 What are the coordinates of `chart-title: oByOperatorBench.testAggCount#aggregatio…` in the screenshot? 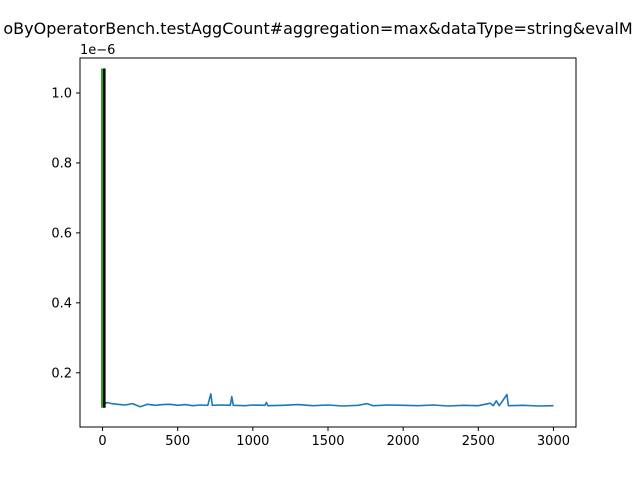 It's located at (317, 28).